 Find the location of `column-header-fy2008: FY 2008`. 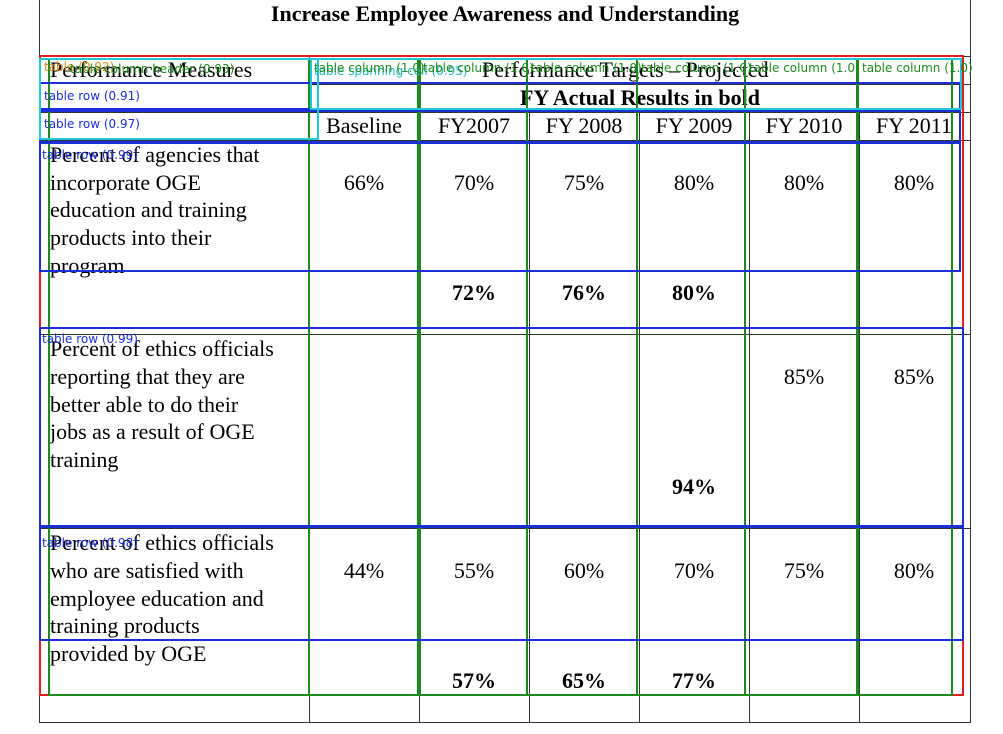

column-header-fy2008: FY 2008 is located at coordinates (584, 125).